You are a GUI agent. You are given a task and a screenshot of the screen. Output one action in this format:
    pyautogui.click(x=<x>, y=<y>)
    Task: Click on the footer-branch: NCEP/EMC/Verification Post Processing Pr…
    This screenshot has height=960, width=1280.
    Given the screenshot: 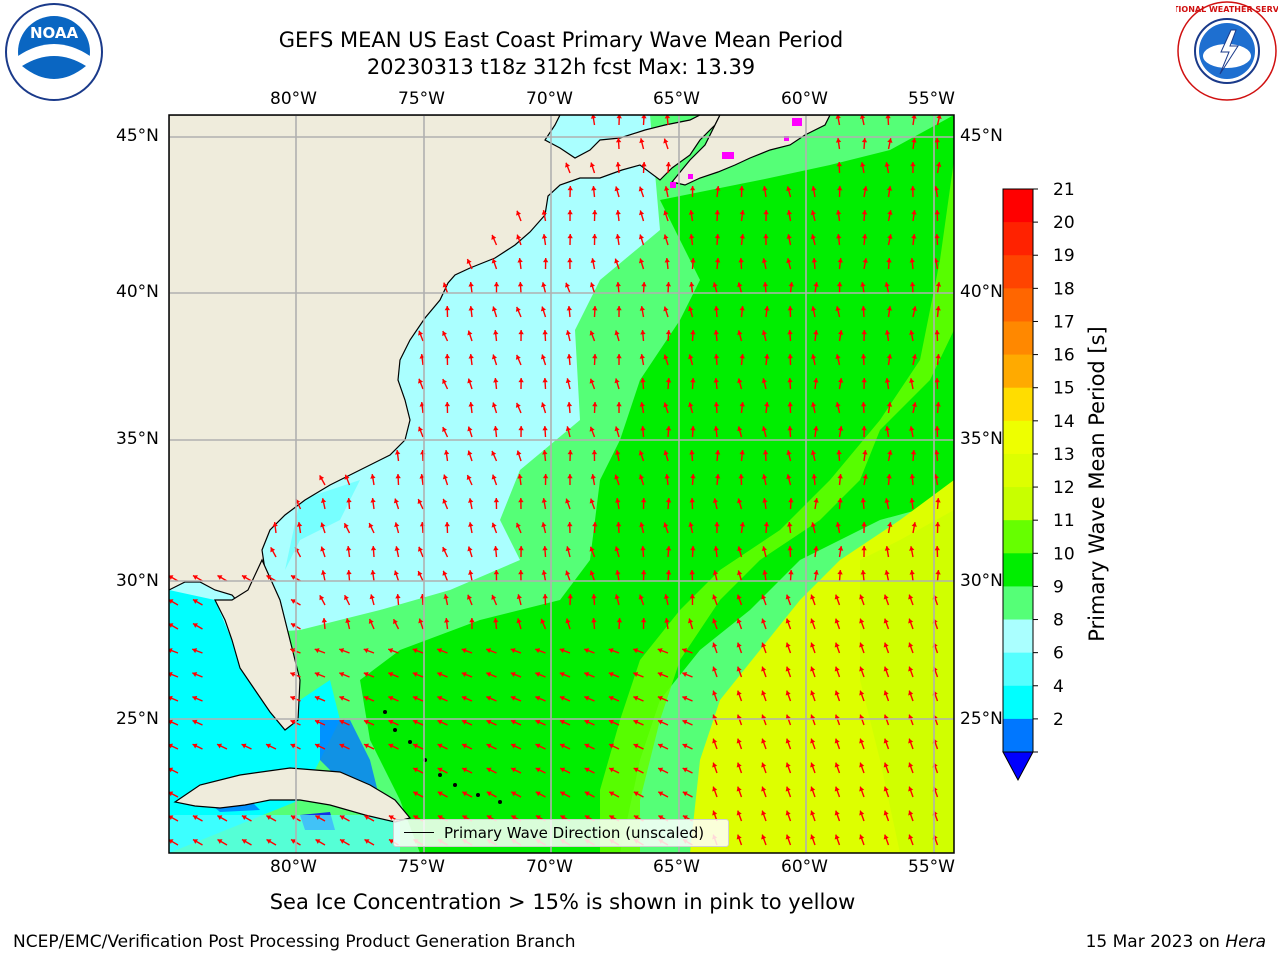 What is the action you would take?
    pyautogui.click(x=294, y=942)
    